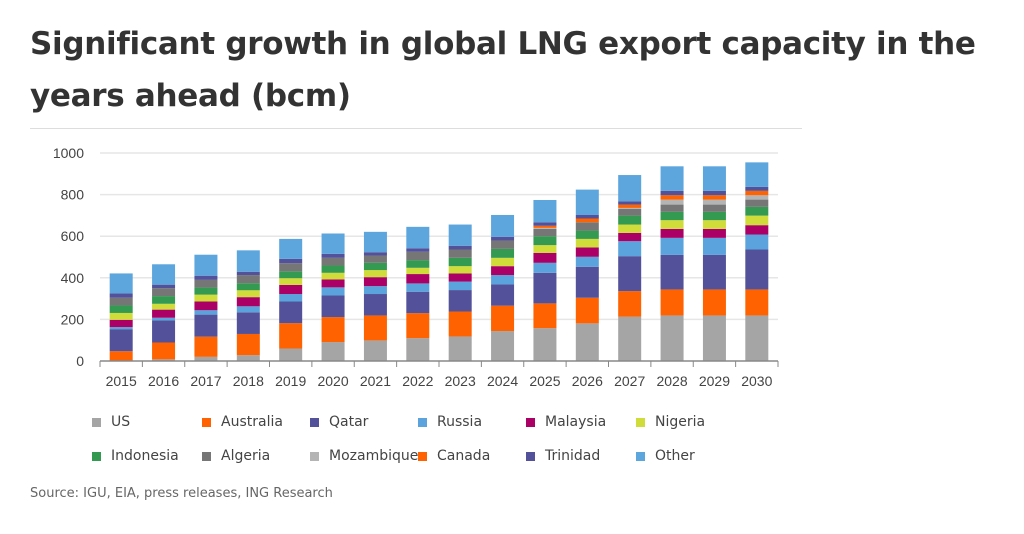 The width and height of the screenshot is (1024, 534). What do you see at coordinates (672, 208) in the screenshot?
I see `bar-segment-algeria-2028` at bounding box center [672, 208].